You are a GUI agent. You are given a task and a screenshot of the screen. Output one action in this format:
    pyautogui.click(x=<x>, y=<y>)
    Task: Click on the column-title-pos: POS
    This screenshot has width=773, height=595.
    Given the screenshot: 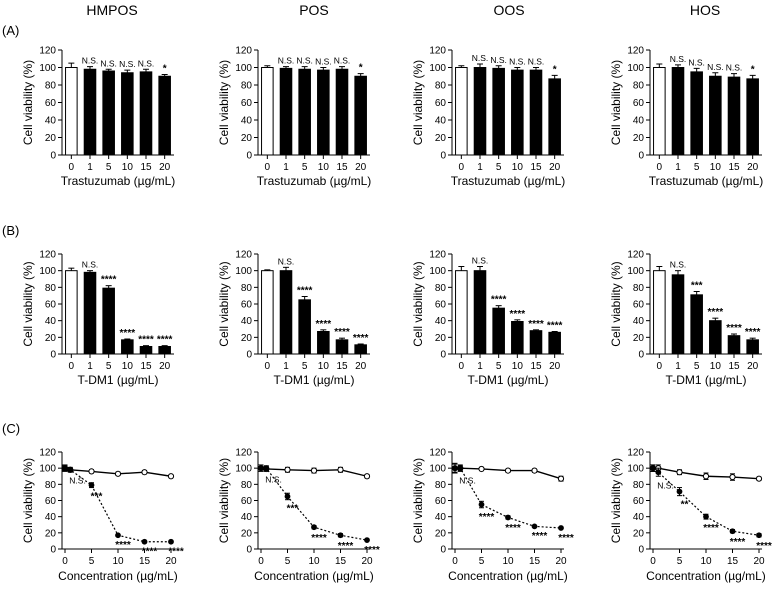 What is the action you would take?
    pyautogui.click(x=314, y=10)
    